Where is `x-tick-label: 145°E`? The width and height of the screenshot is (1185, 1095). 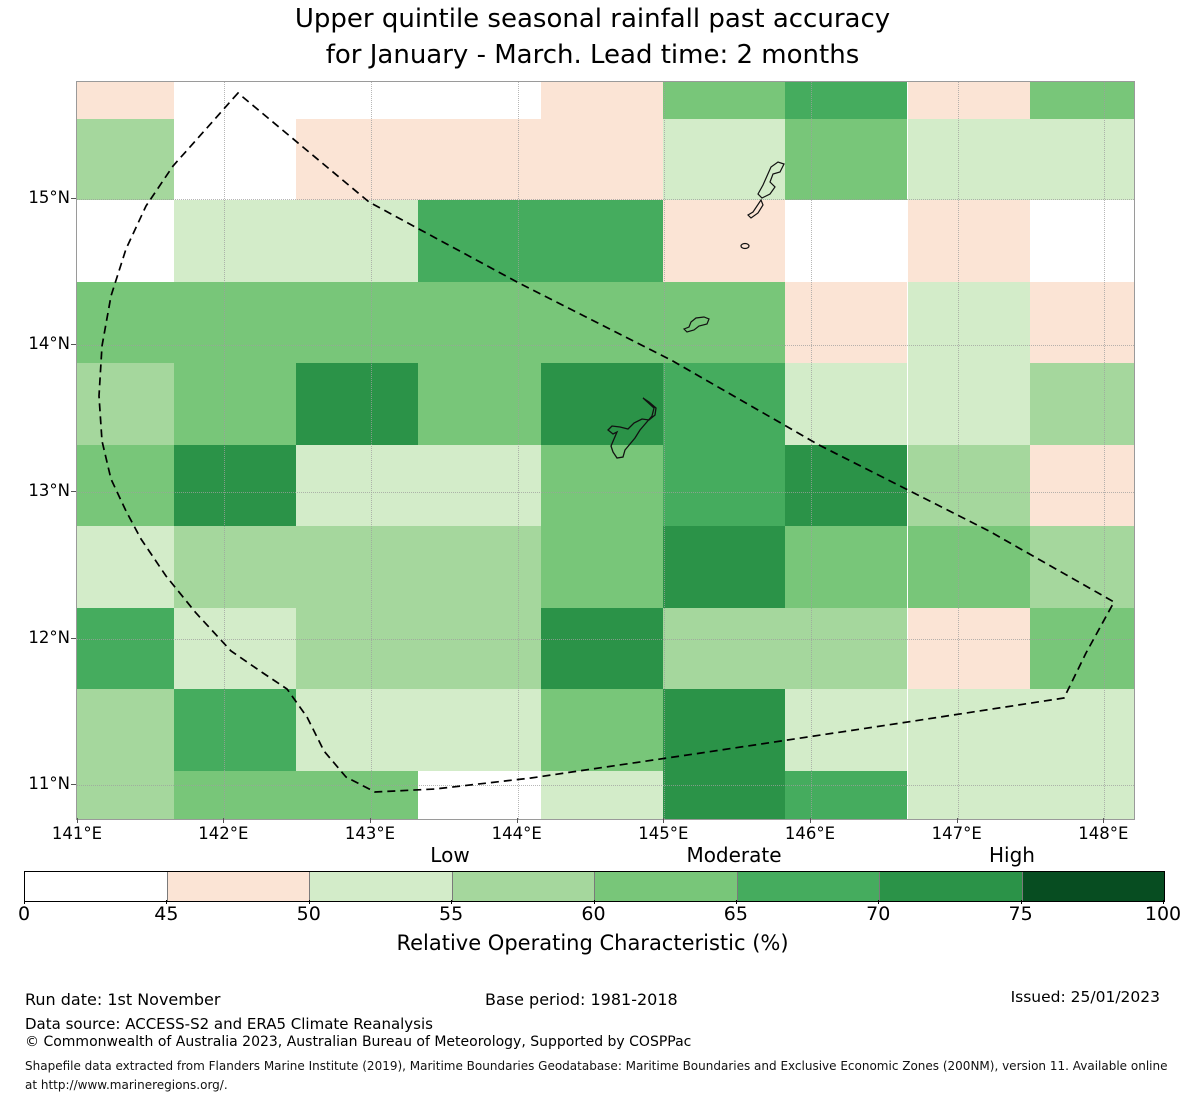
x-tick-label: 145°E is located at coordinates (663, 833).